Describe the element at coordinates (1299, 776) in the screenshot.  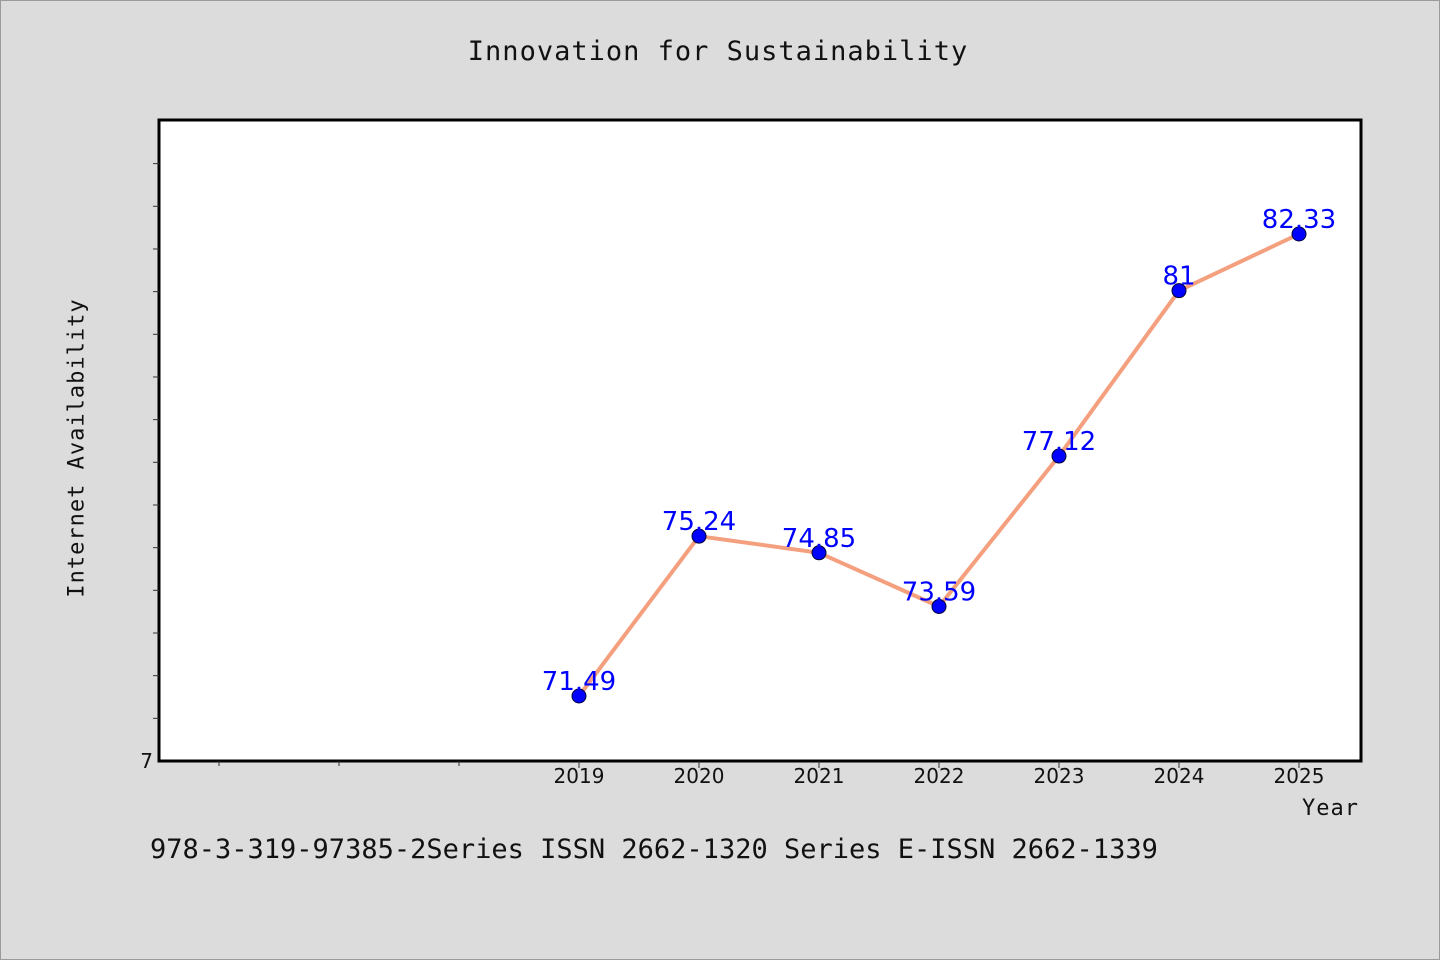
I see `x-tick-label: 2025` at that location.